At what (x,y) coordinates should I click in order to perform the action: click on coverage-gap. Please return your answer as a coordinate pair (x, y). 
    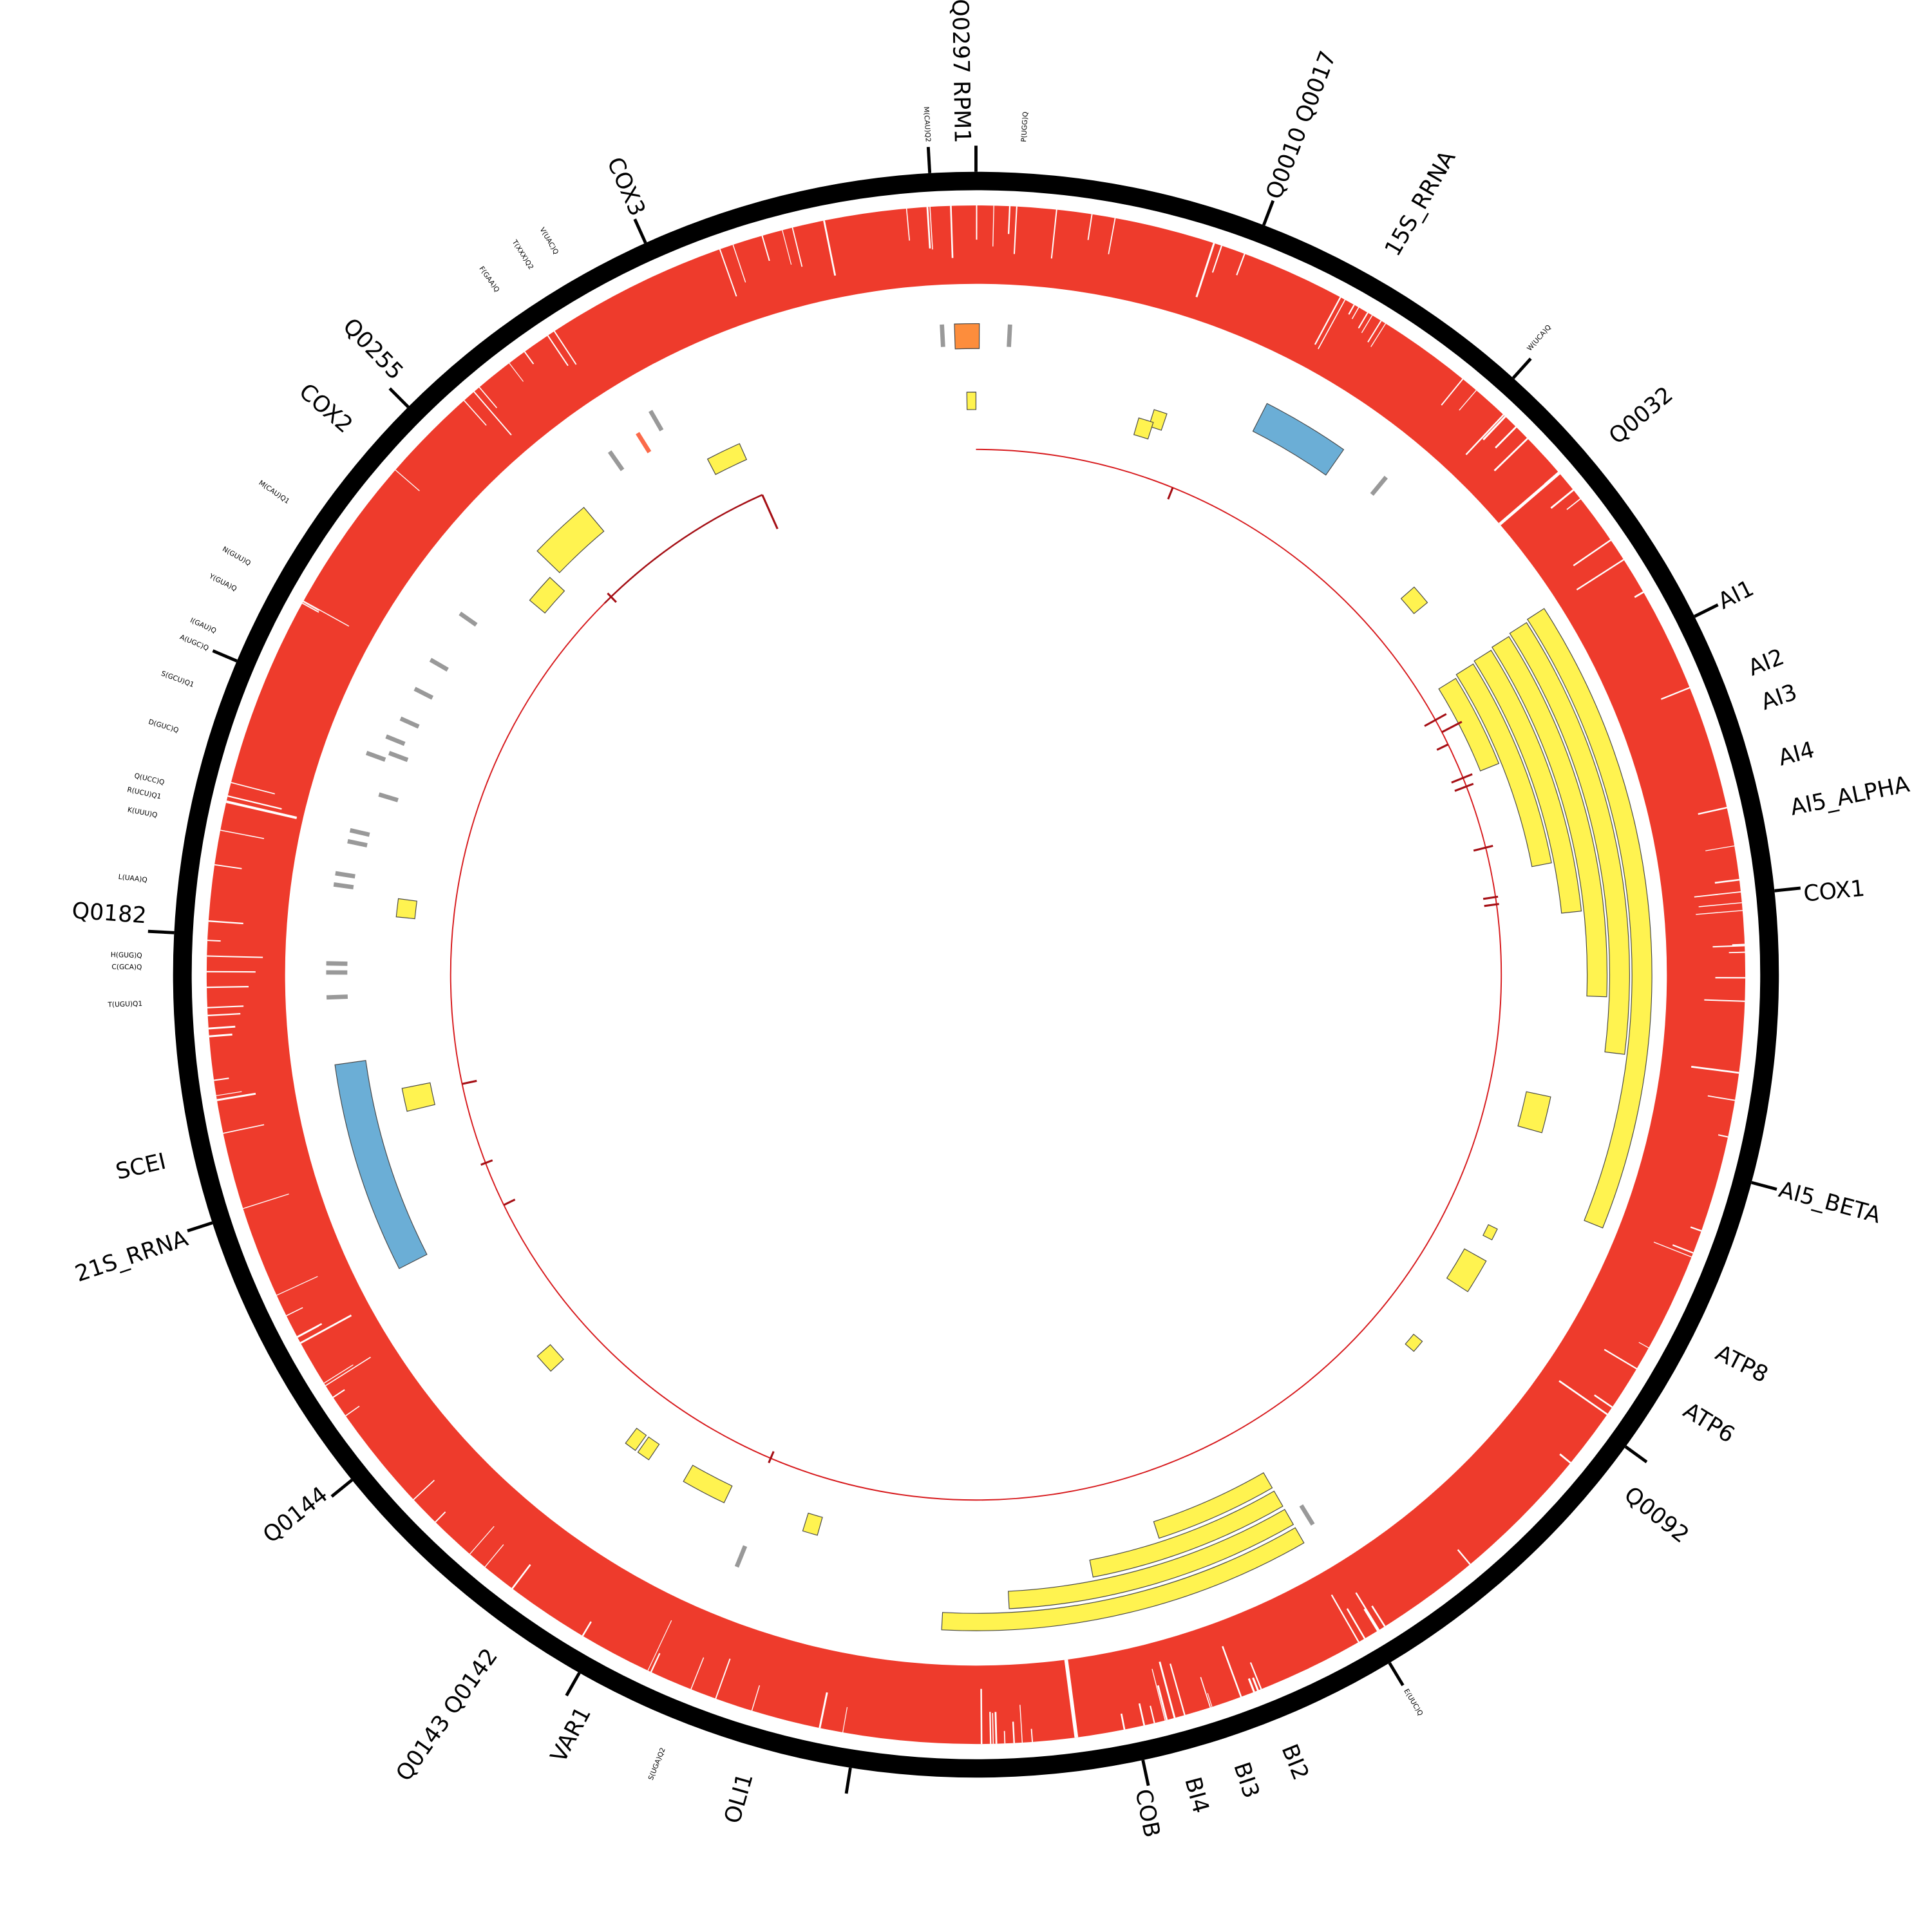
    Looking at the image, I should click on (225, 922).